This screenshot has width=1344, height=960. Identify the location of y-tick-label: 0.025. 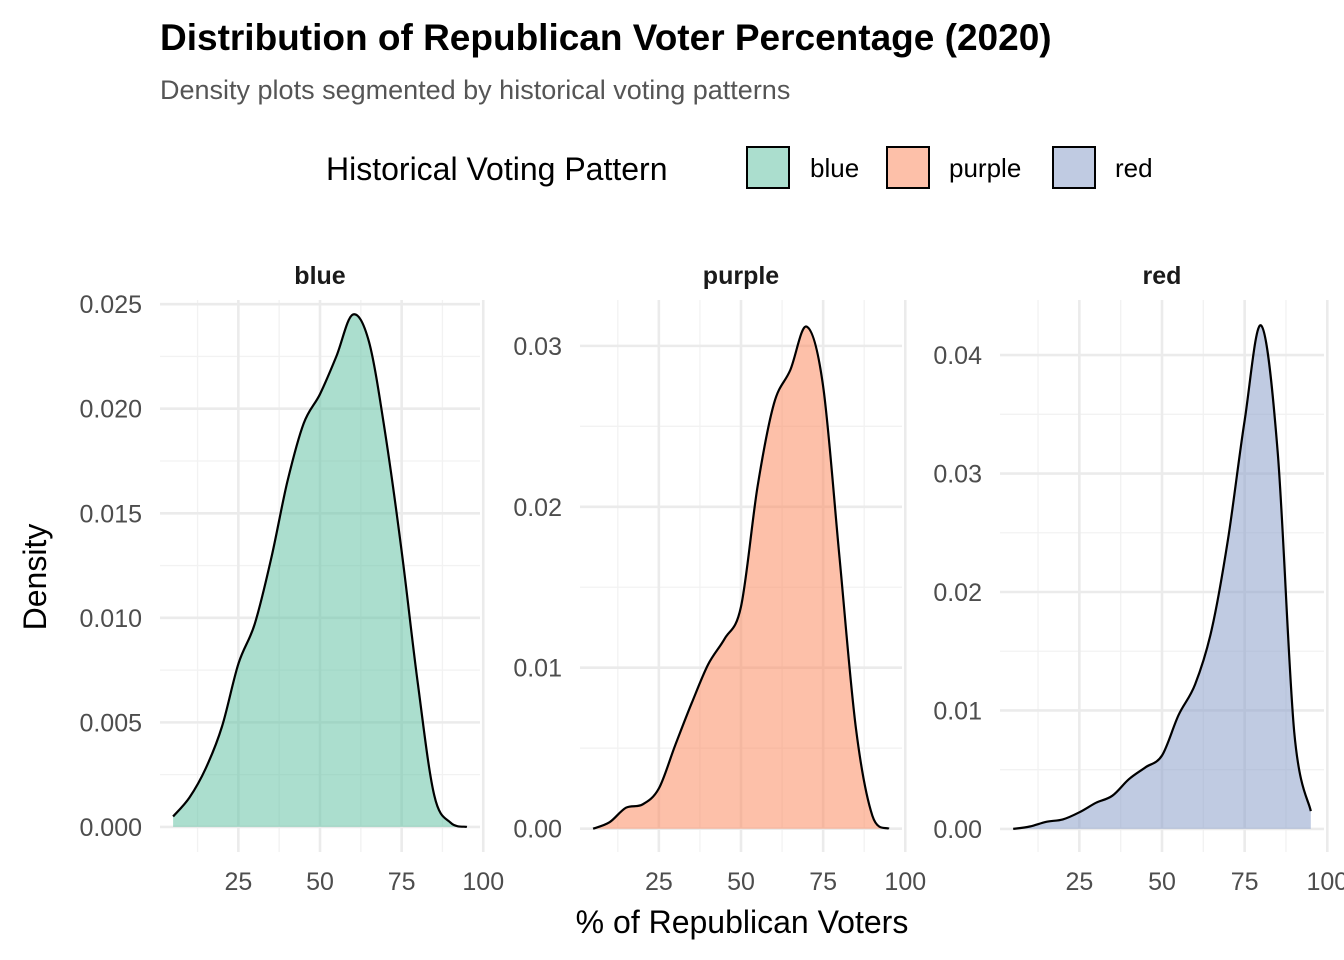
(110, 305).